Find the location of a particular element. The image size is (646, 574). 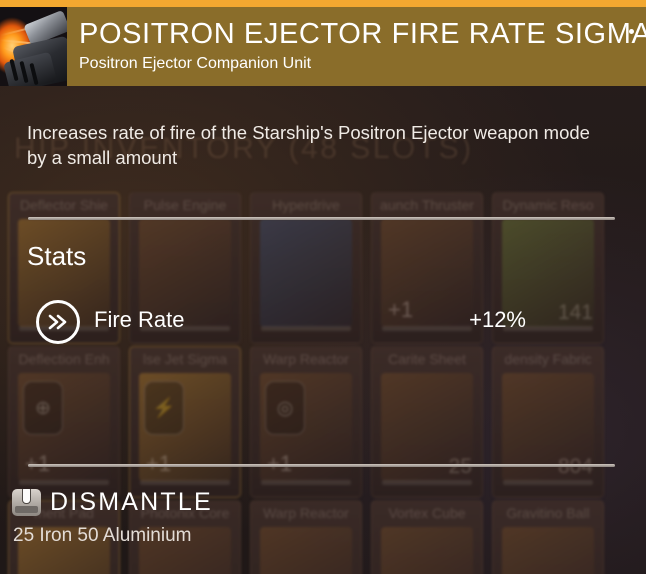

header-indicator-dot is located at coordinates (631, 31).